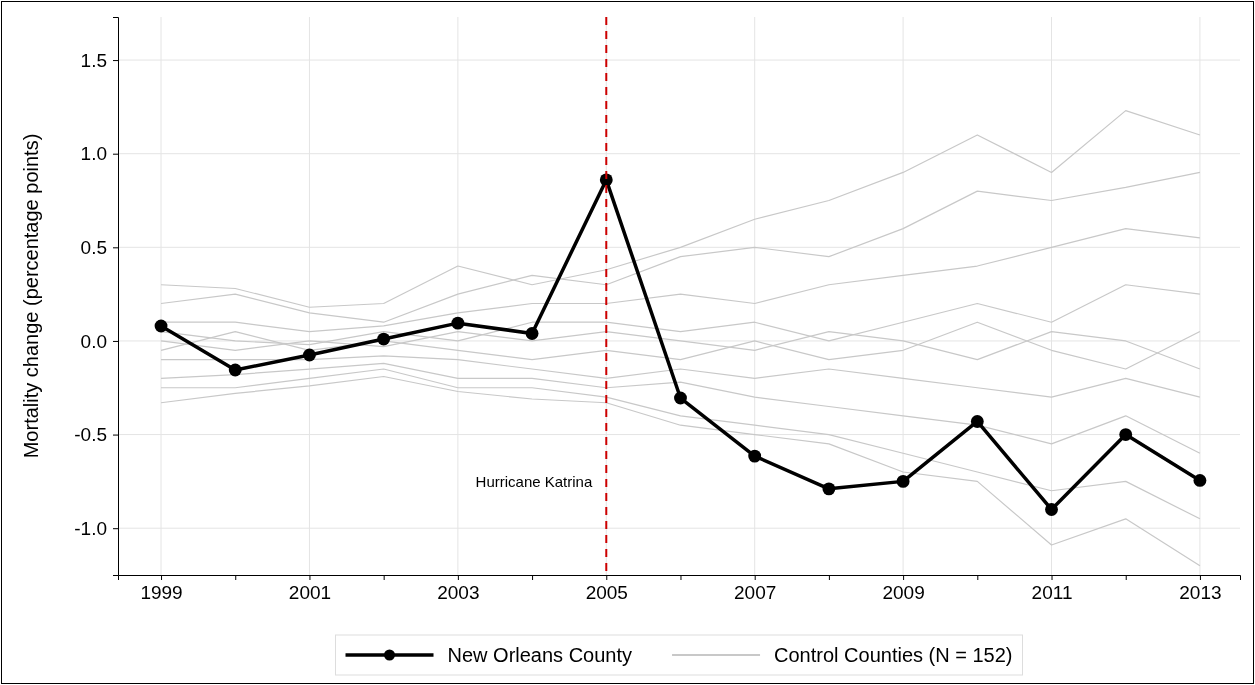  What do you see at coordinates (540, 655) in the screenshot?
I see `legend-label: New Orleans County` at bounding box center [540, 655].